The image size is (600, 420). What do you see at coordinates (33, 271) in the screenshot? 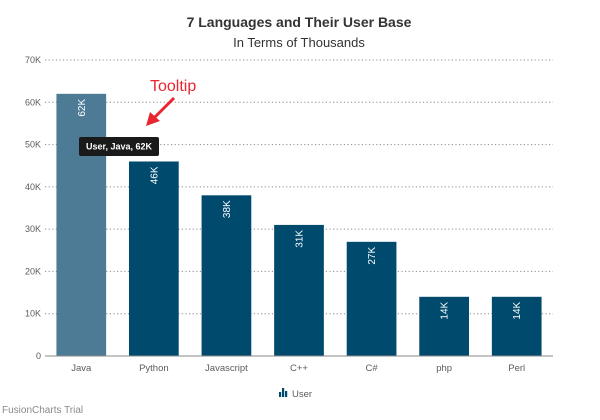
I see `y-tick-label: 20K` at bounding box center [33, 271].